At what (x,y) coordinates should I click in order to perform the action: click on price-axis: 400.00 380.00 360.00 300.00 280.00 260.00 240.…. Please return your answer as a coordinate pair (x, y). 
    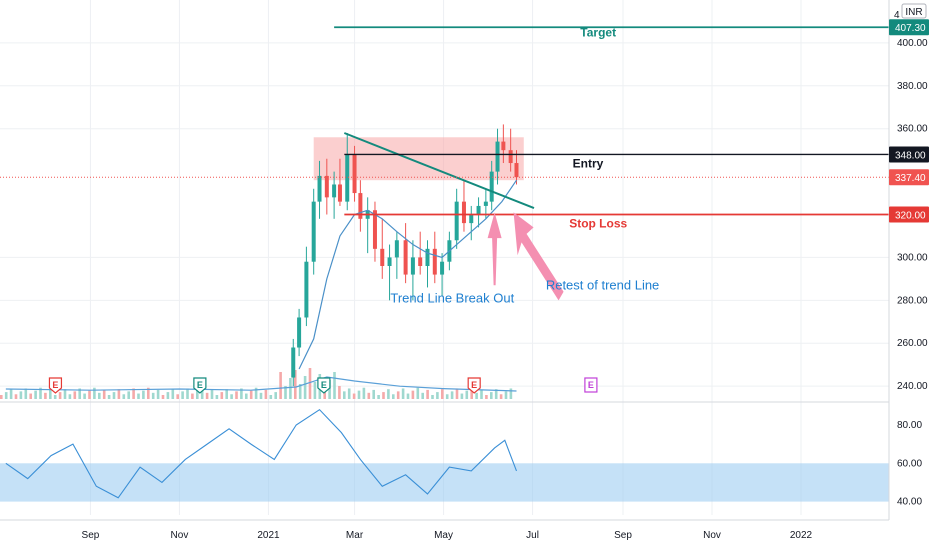
    Looking at the image, I should click on (908, 260).